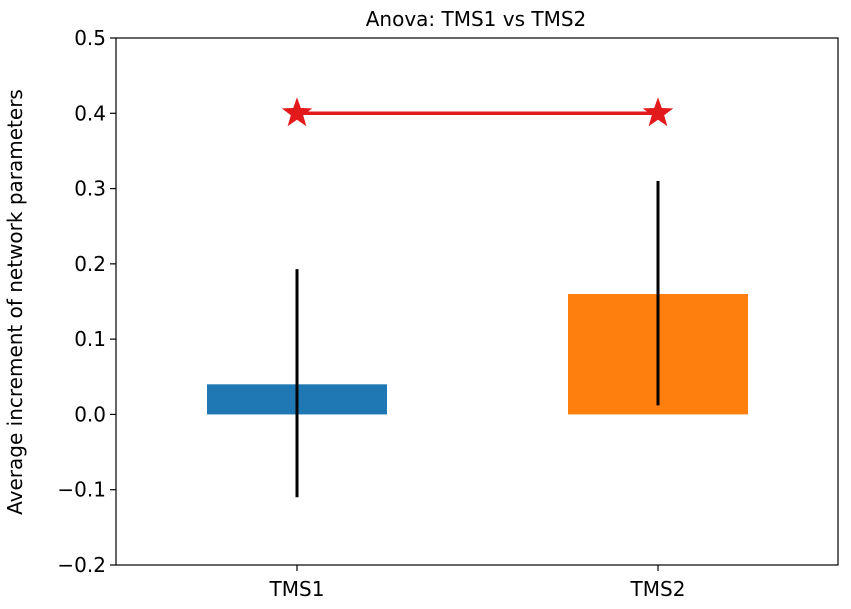 This screenshot has height=609, width=851. What do you see at coordinates (658, 589) in the screenshot?
I see `x-tick-label: TMS2` at bounding box center [658, 589].